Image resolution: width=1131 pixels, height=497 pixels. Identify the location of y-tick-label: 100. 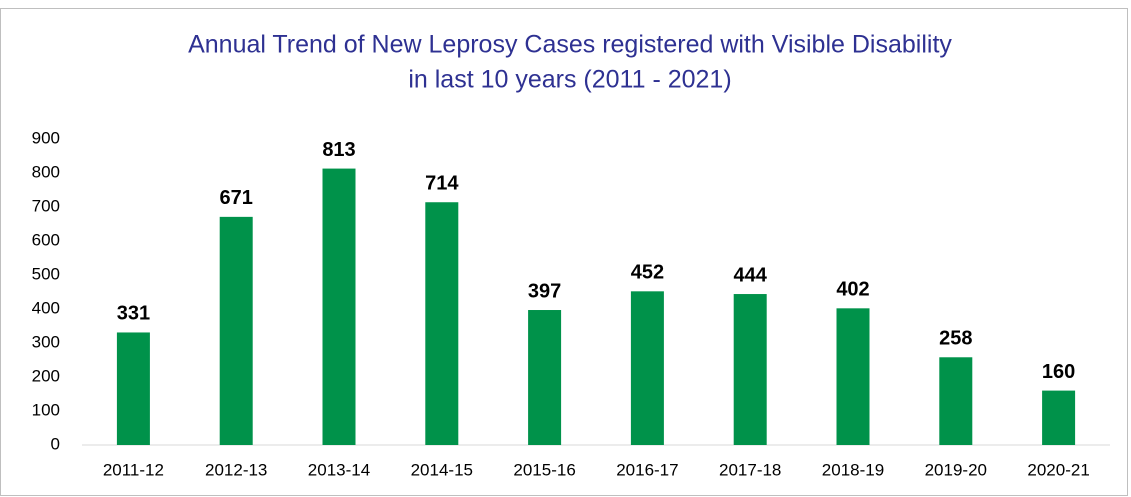
(46, 409).